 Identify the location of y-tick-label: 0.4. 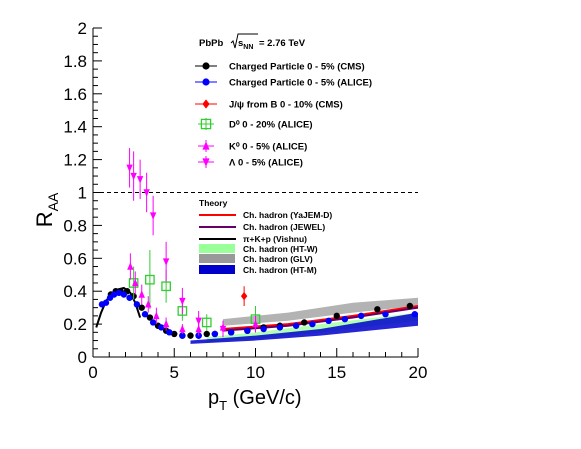
(75, 291).